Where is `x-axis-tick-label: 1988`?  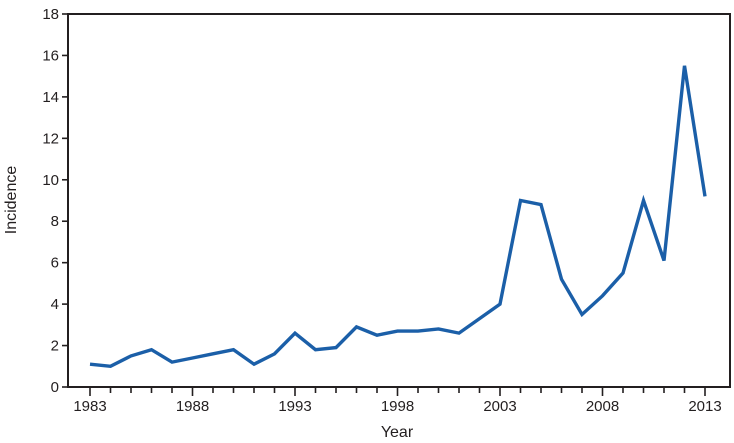
x-axis-tick-label: 1988 is located at coordinates (192, 406).